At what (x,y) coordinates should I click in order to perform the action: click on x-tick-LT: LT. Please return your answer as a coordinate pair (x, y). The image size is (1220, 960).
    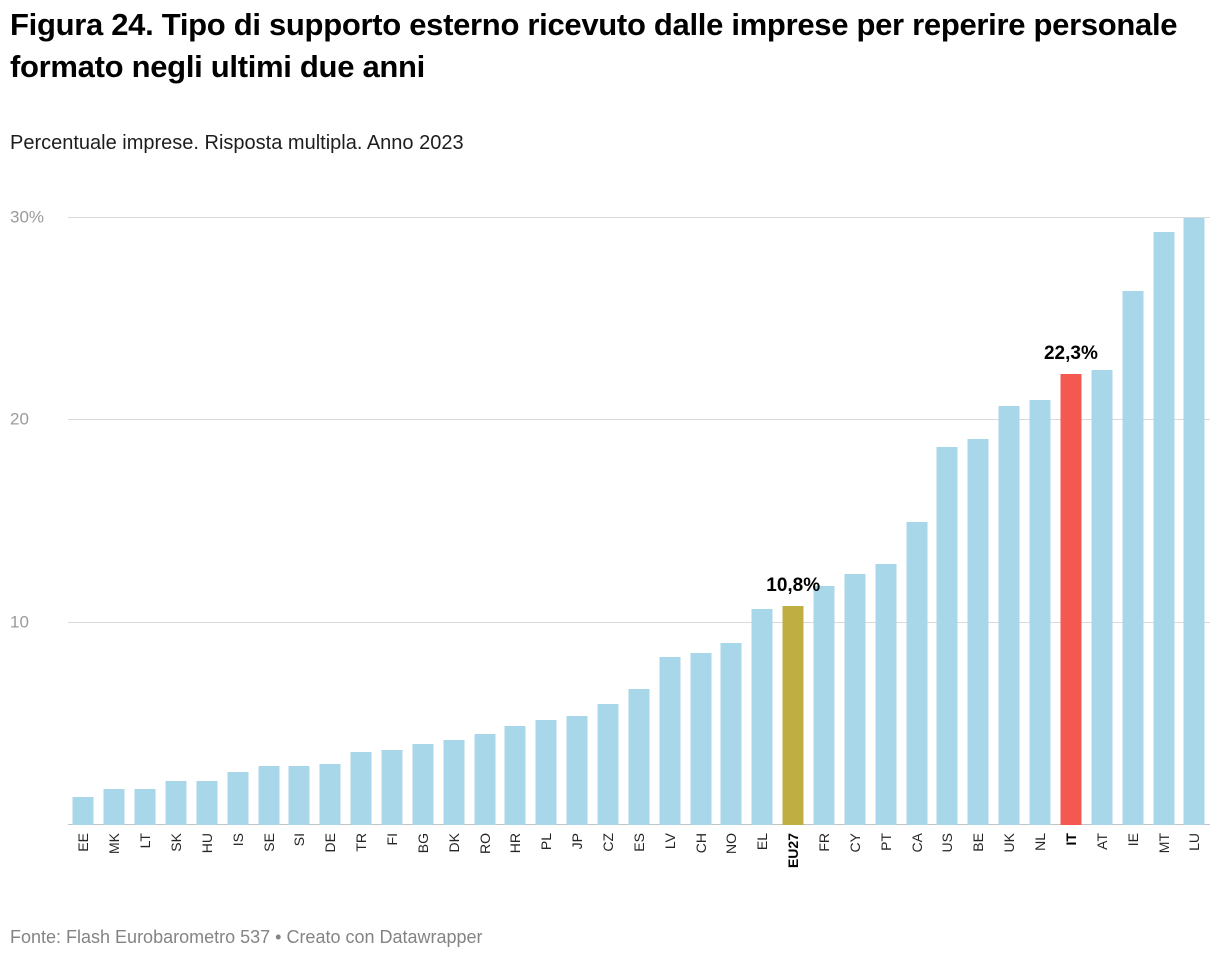
    Looking at the image, I should click on (145, 870).